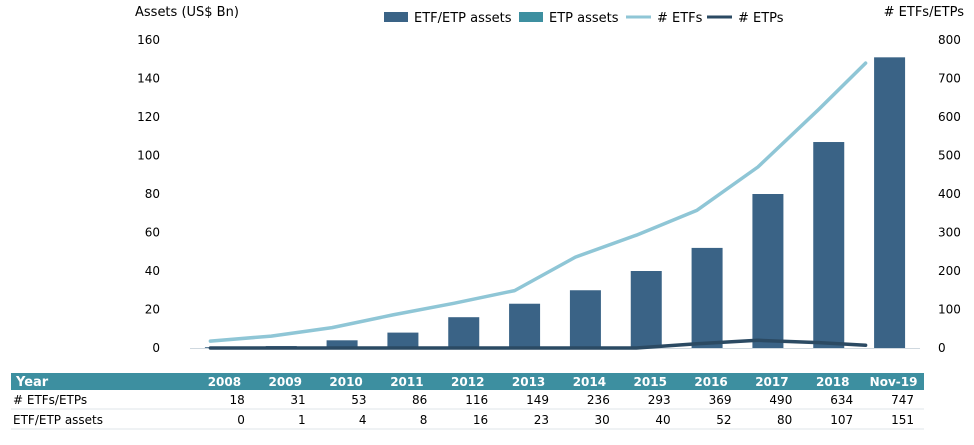 This screenshot has width=974, height=445. I want to click on line-etps, so click(538, 344).